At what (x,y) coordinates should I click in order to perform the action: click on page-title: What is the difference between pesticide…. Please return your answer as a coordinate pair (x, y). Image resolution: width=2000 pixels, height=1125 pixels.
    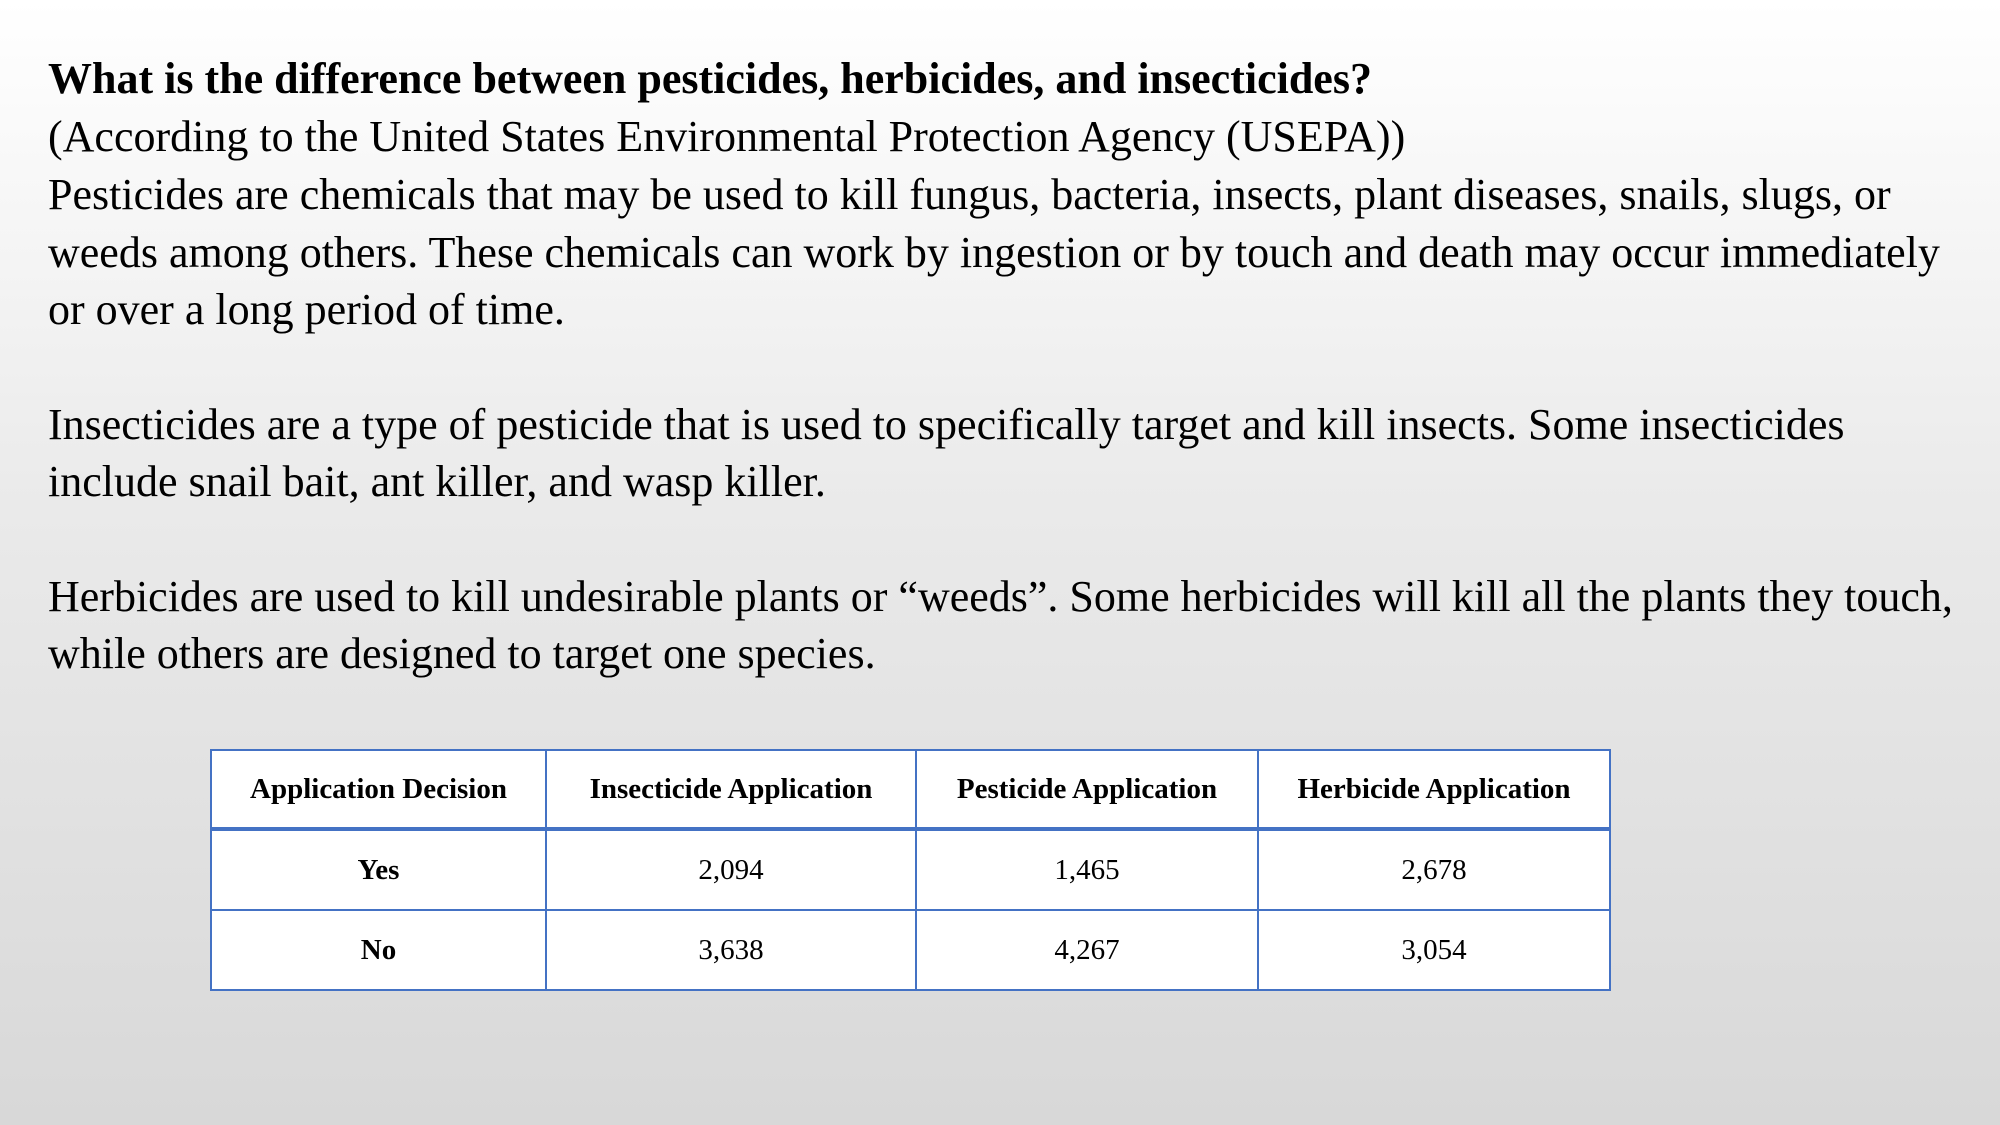
    Looking at the image, I should click on (710, 78).